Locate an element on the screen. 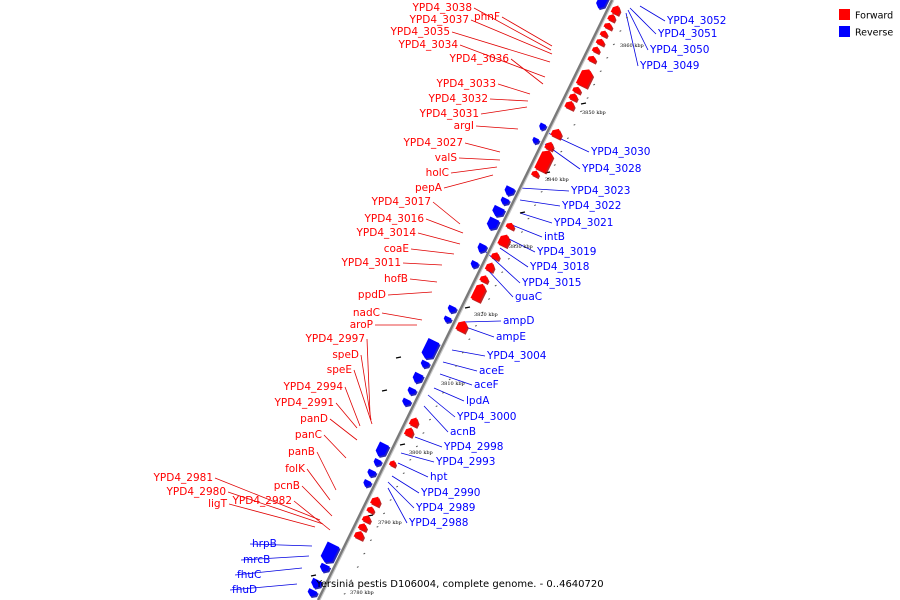  gene-label-ypd4-3028: YPD4_3028 is located at coordinates (611, 169).